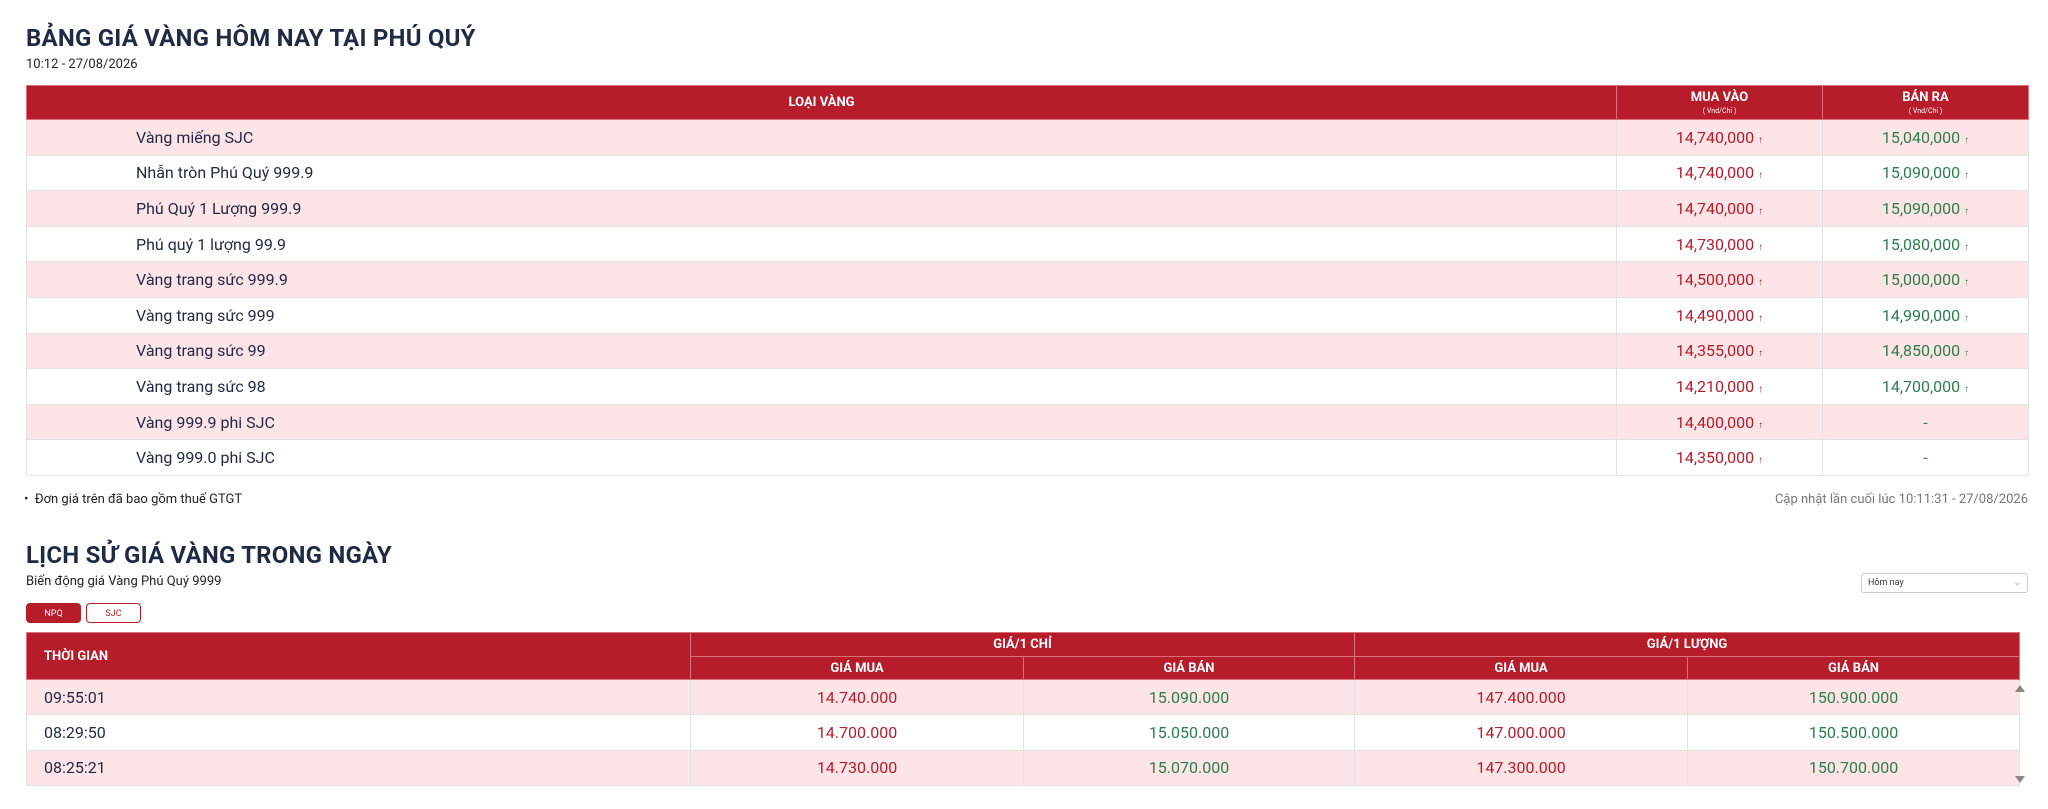 The image size is (2048, 809). I want to click on title: BẢNG GIÁ VÀNG HÔM NAY TẠI PHÚ QUÝ, so click(251, 38).